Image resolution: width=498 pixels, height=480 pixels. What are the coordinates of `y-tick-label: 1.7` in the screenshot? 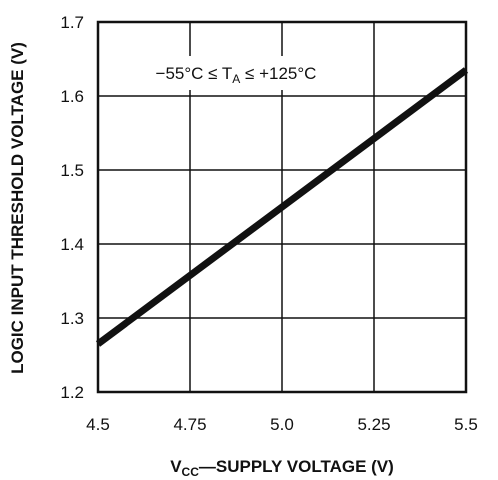 It's located at (72, 22).